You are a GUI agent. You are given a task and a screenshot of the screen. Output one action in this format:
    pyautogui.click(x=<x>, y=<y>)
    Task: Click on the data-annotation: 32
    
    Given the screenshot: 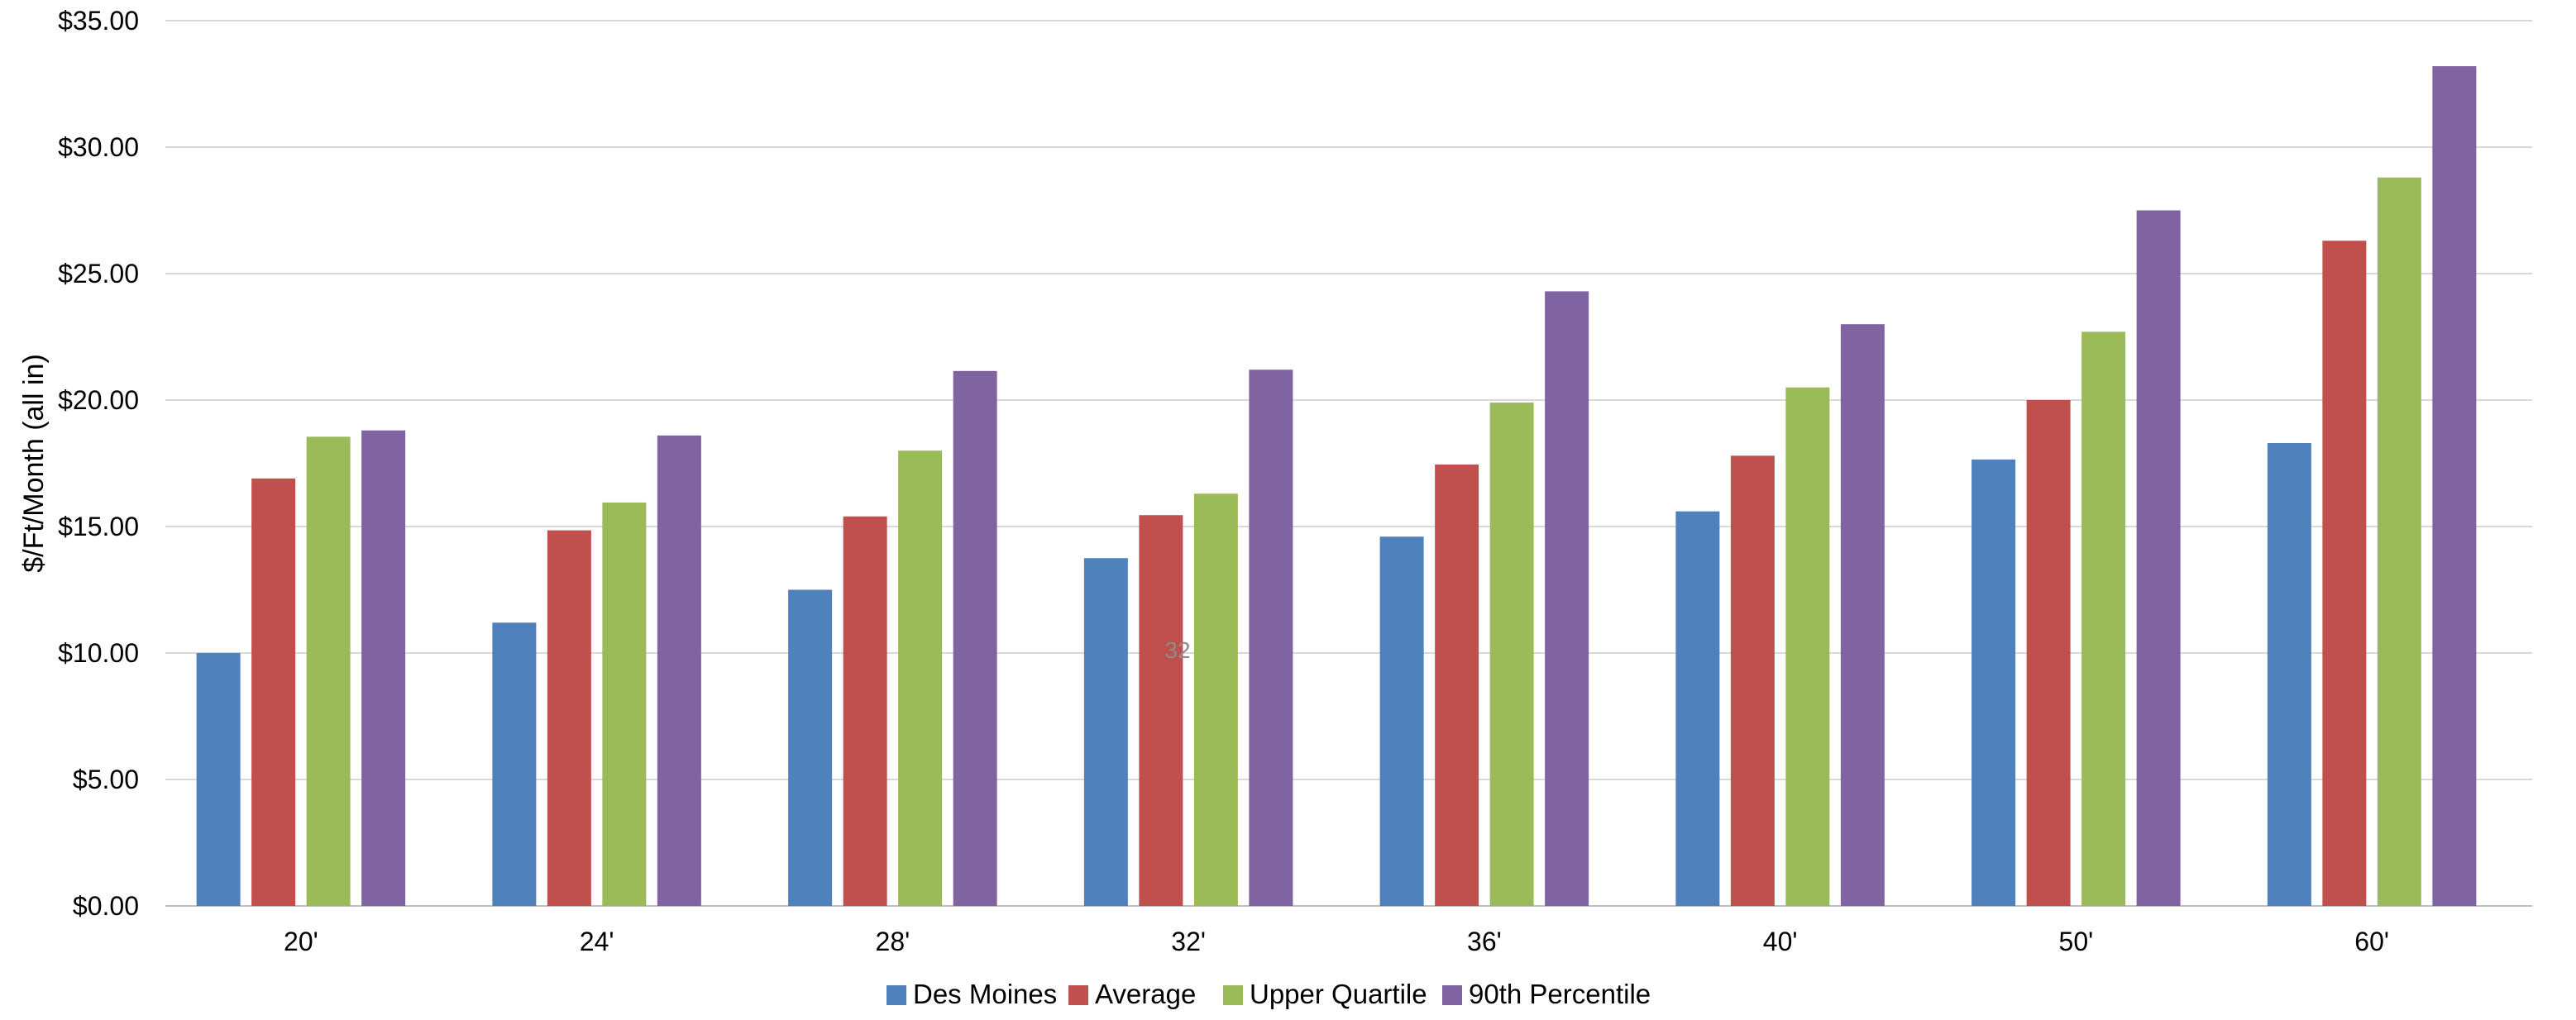 What is the action you would take?
    pyautogui.click(x=1177, y=650)
    